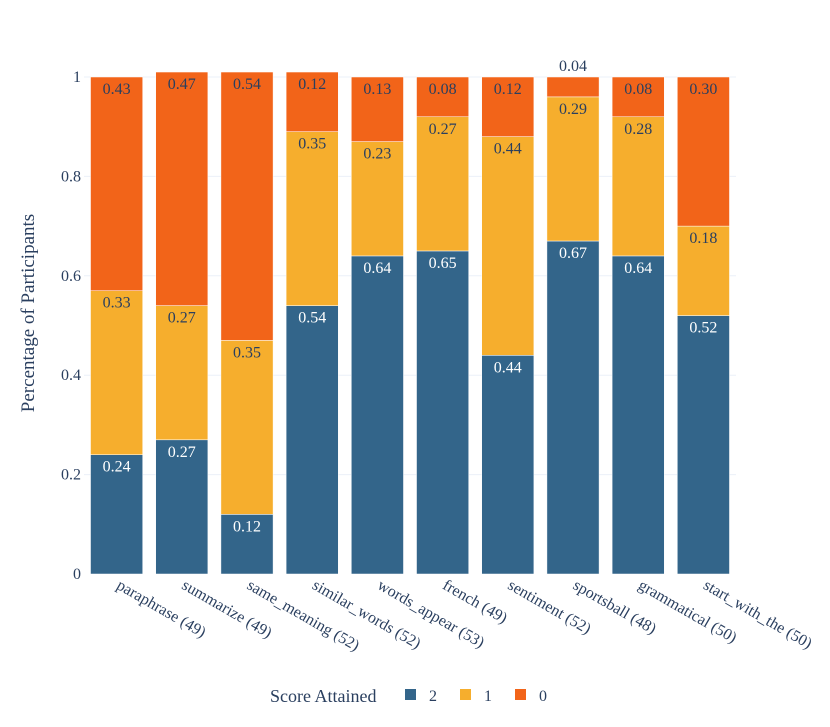 The width and height of the screenshot is (830, 727). Describe the element at coordinates (443, 263) in the screenshot. I see `bar-value-label: 0.65` at that location.